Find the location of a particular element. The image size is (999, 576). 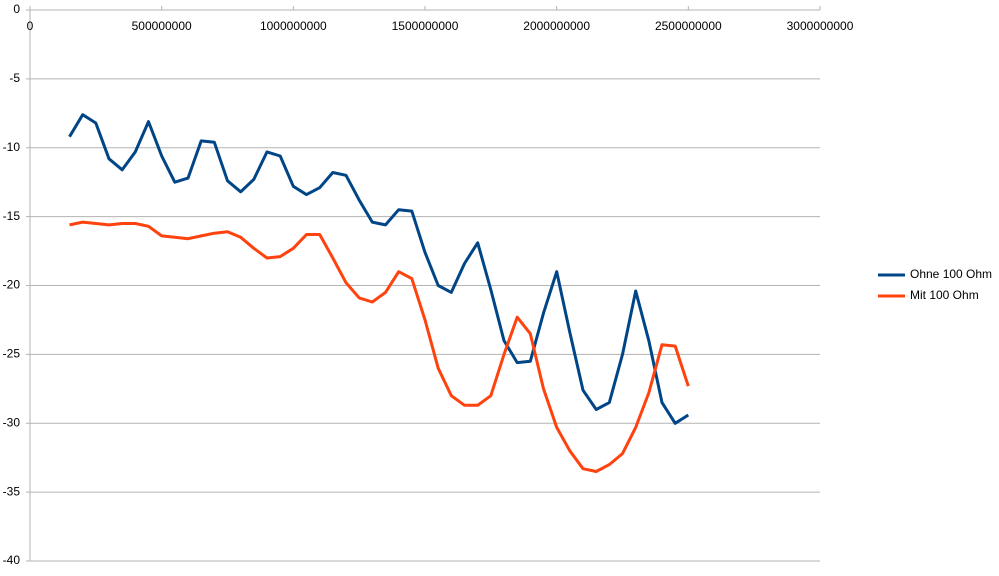

y-tick-label: -10 is located at coordinates (12, 147).